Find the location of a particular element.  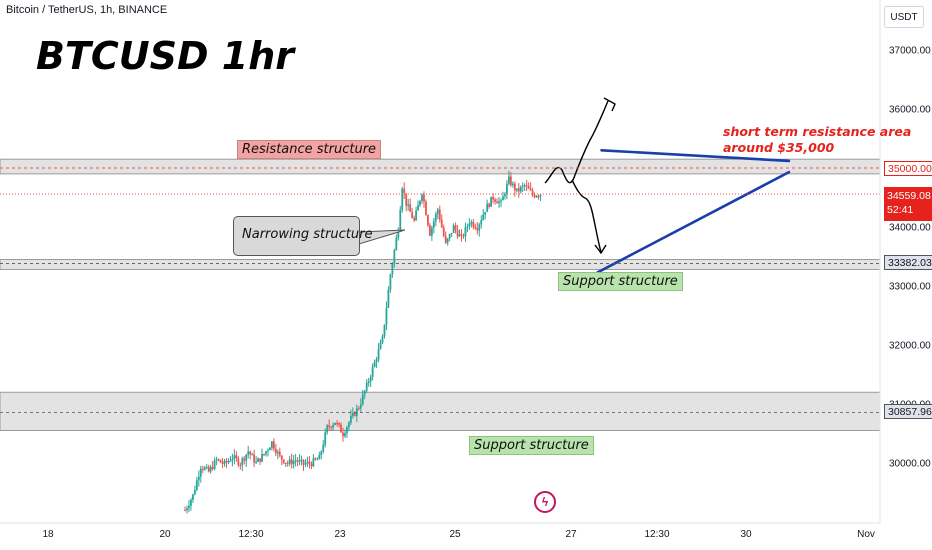

time-tick-label: Nov is located at coordinates (866, 534).